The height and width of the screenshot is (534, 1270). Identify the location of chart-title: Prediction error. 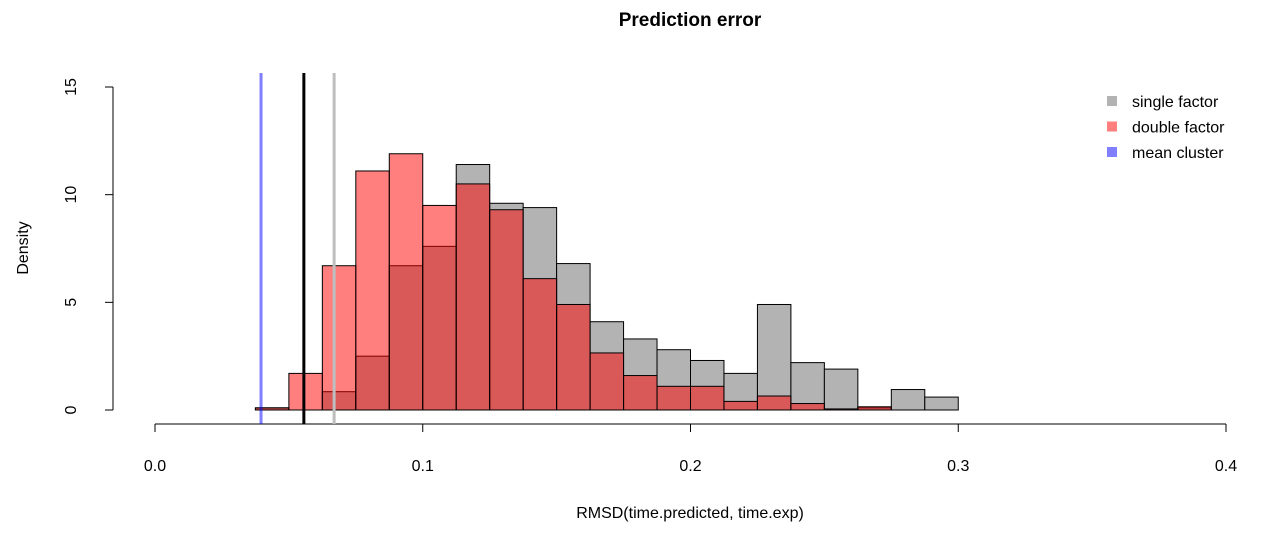
(690, 20).